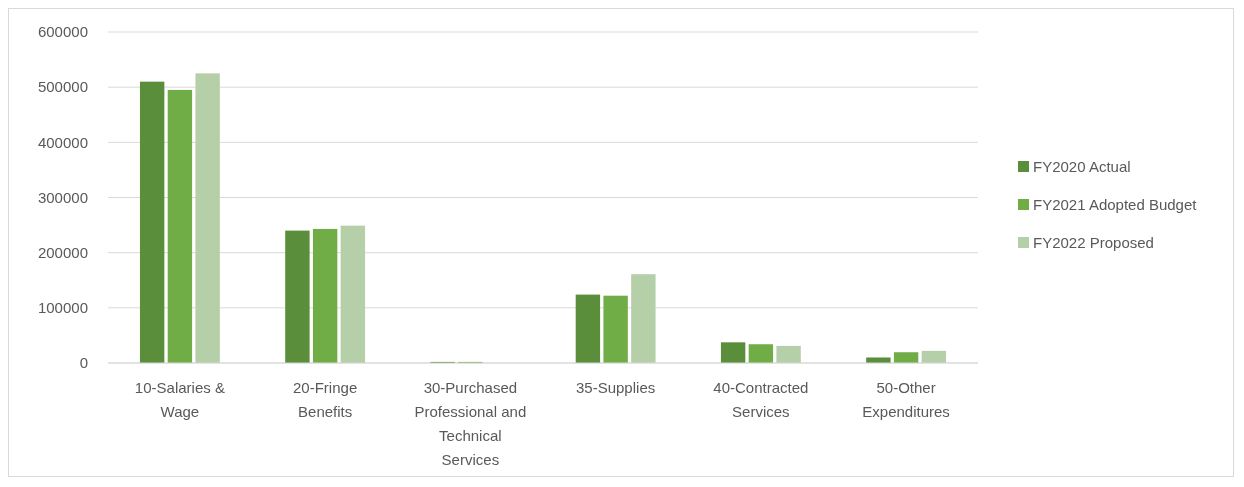 The image size is (1244, 487). What do you see at coordinates (62, 32) in the screenshot?
I see `y-tick-label: 600000` at bounding box center [62, 32].